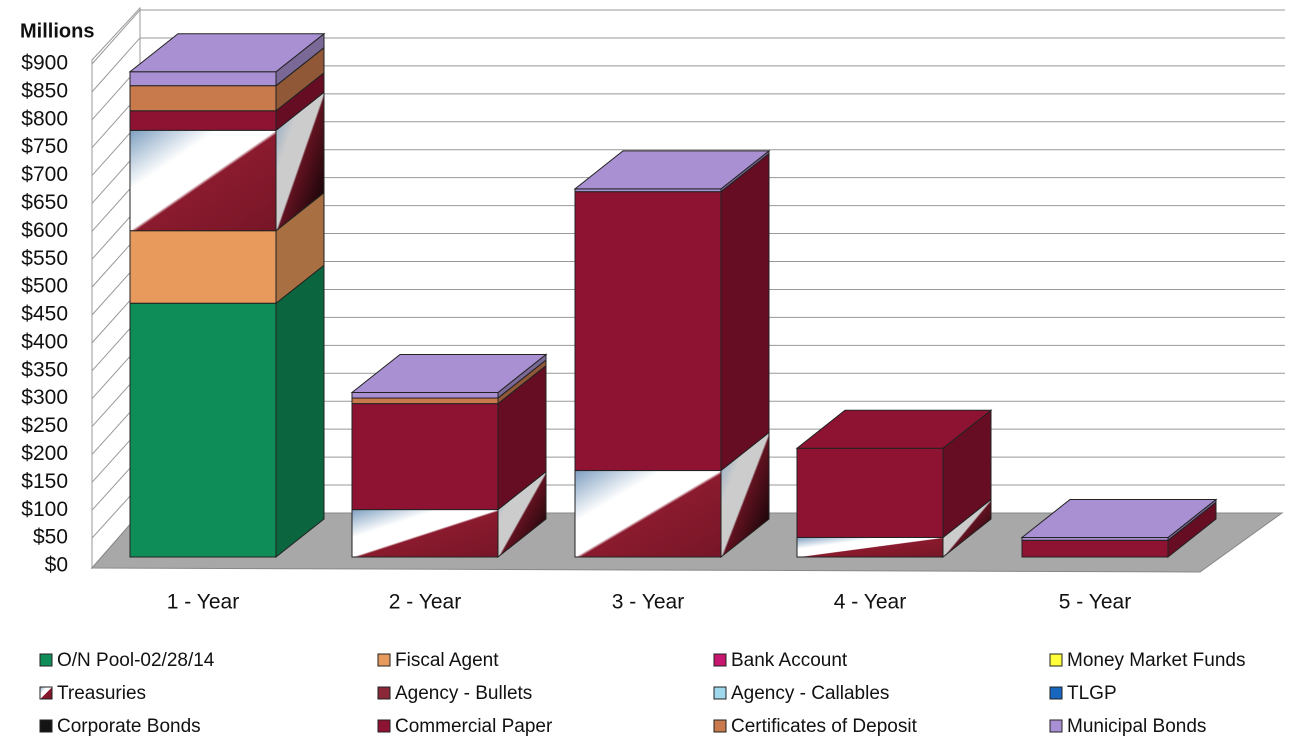 Image resolution: width=1293 pixels, height=742 pixels. What do you see at coordinates (44, 341) in the screenshot?
I see `y-tick-label: $400` at bounding box center [44, 341].